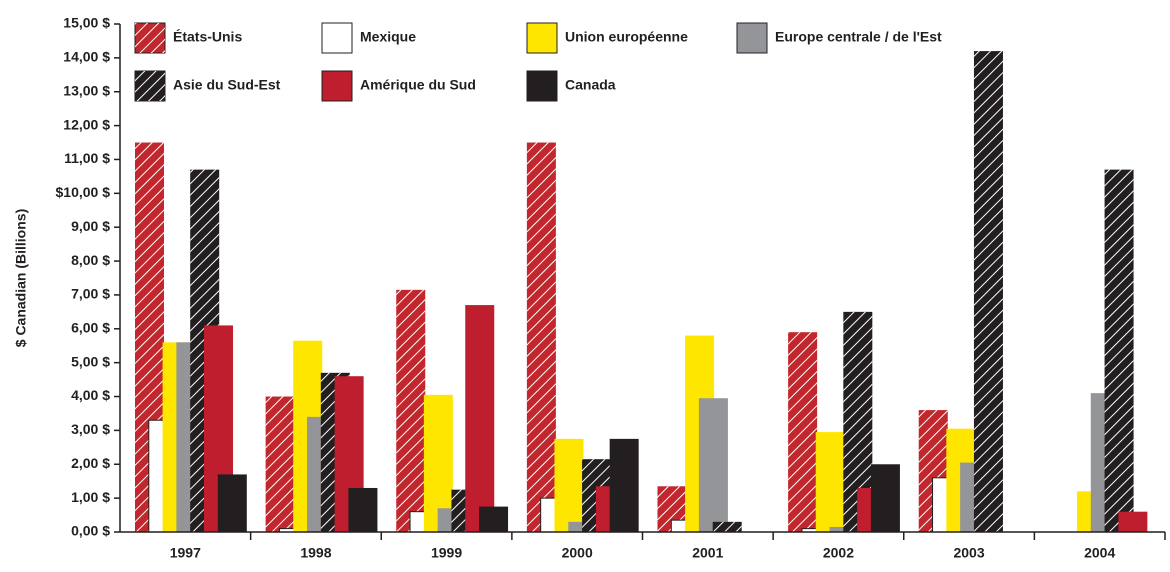 The image size is (1170, 572). What do you see at coordinates (90, 294) in the screenshot?
I see `y-tick-label: 7,00 $` at bounding box center [90, 294].